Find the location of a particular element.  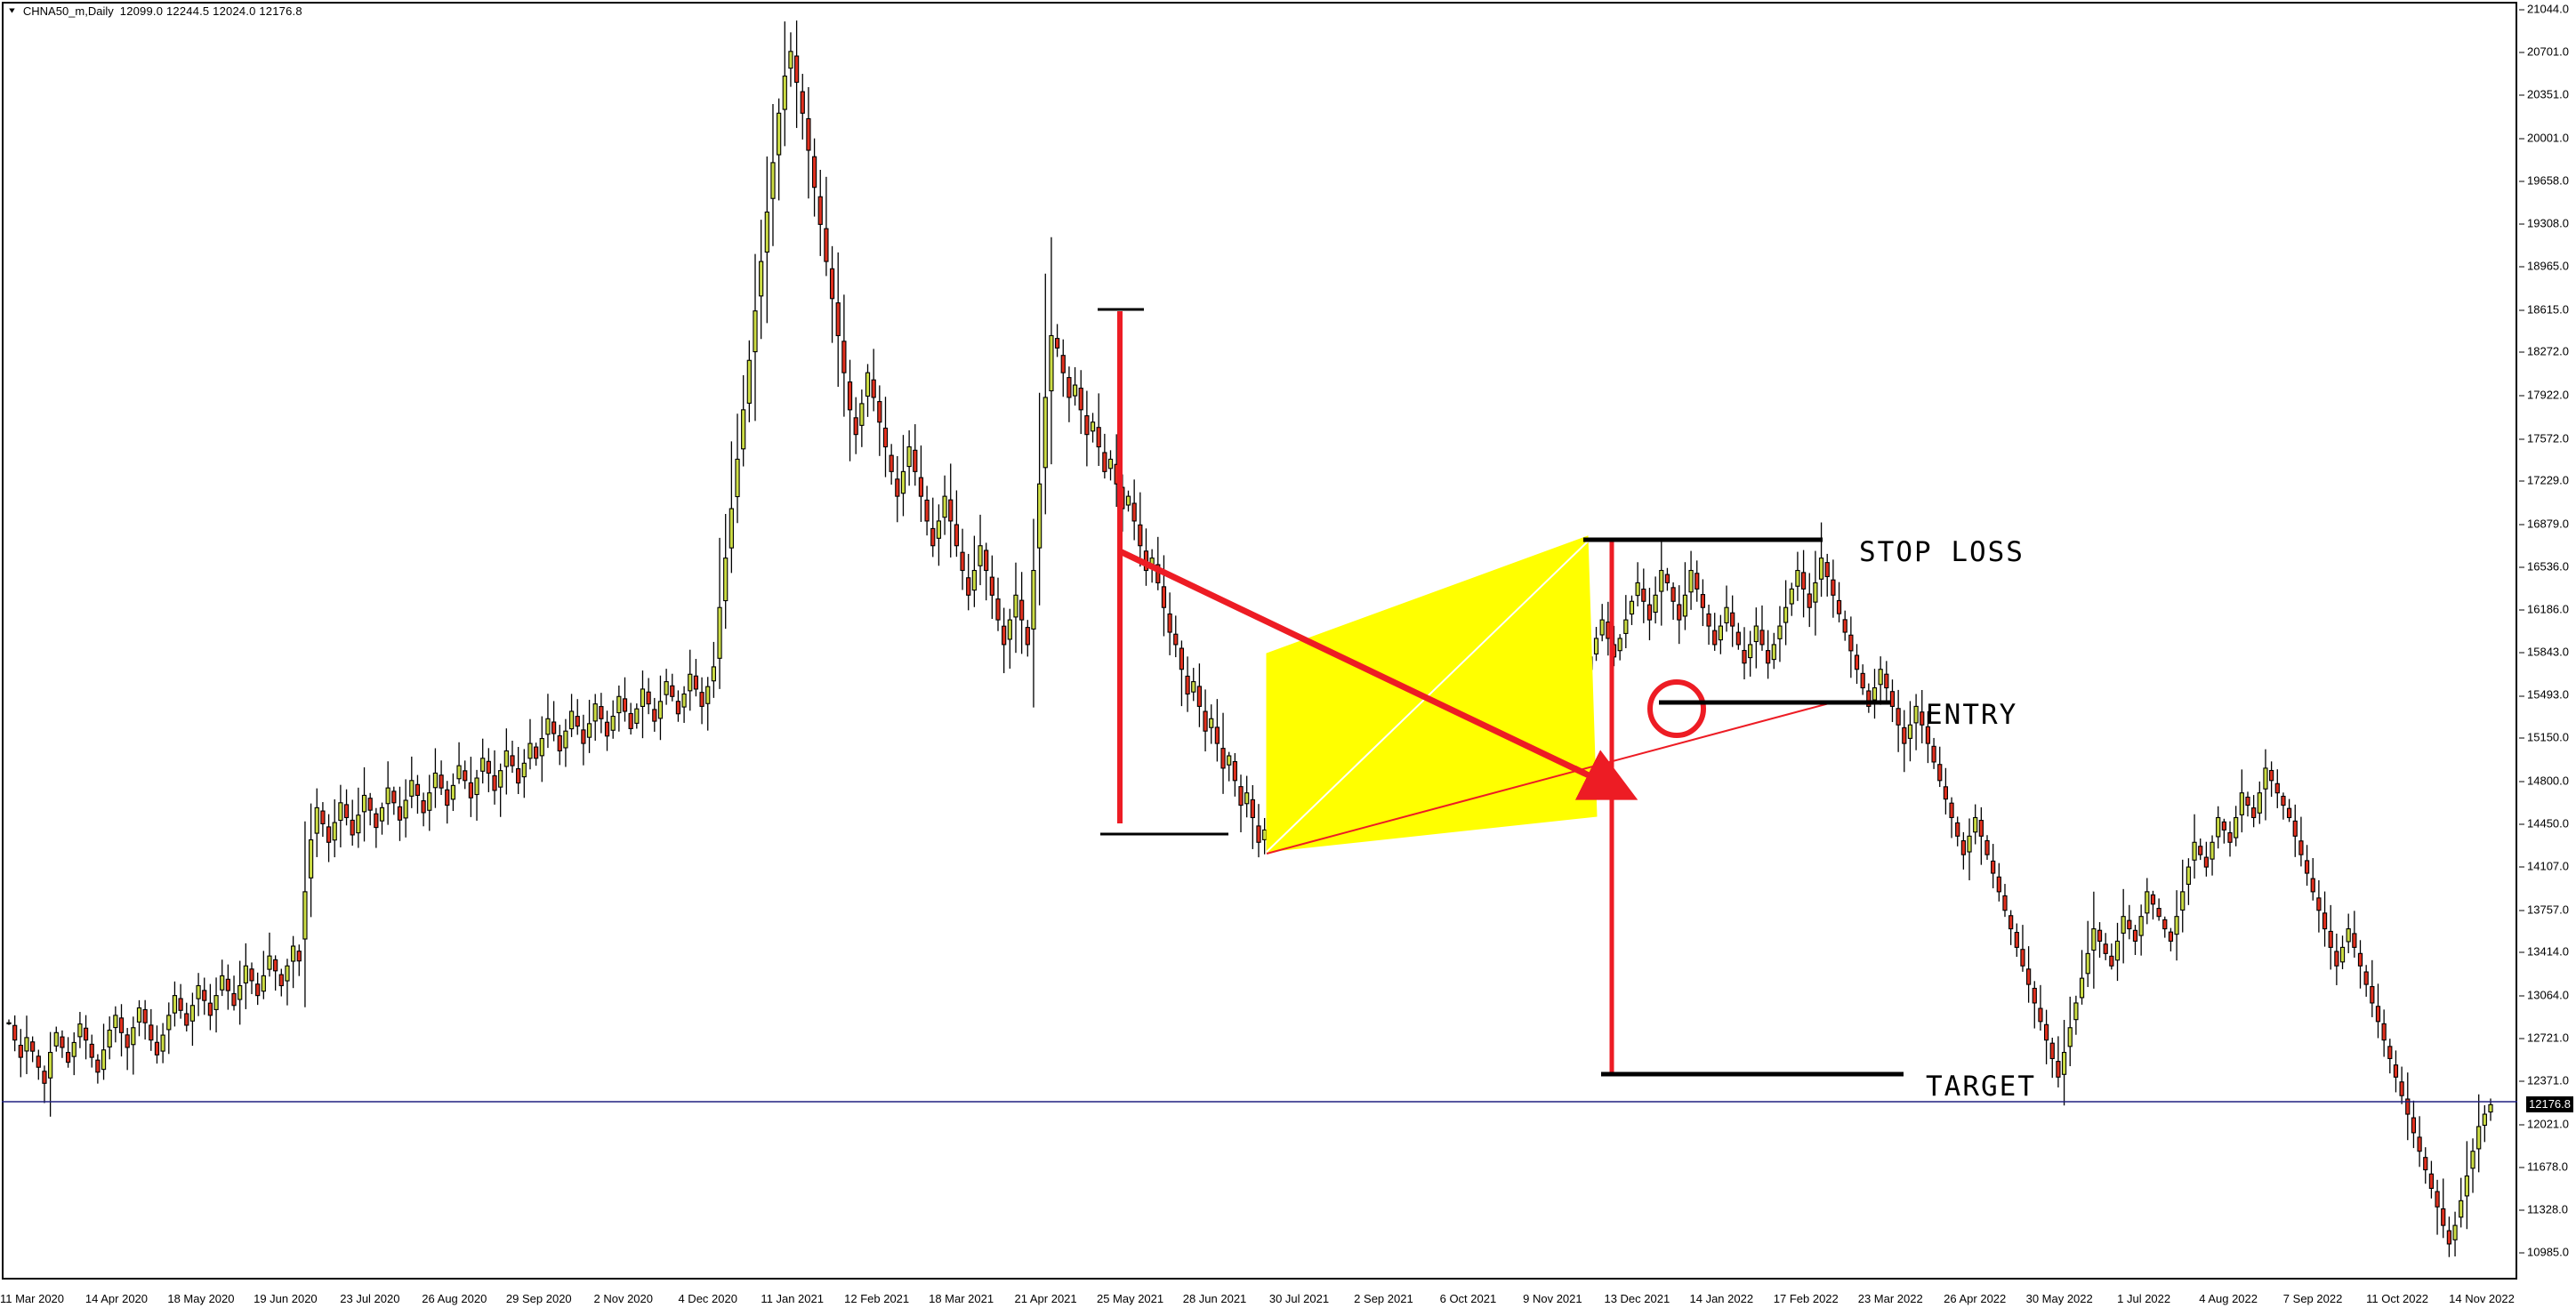

price-tick-label: 14450.0 is located at coordinates (2548, 824).